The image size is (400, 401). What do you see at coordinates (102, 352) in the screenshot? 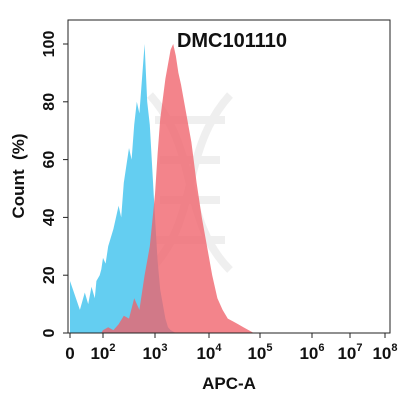
I see `x-tick-label: 10²` at bounding box center [102, 352].